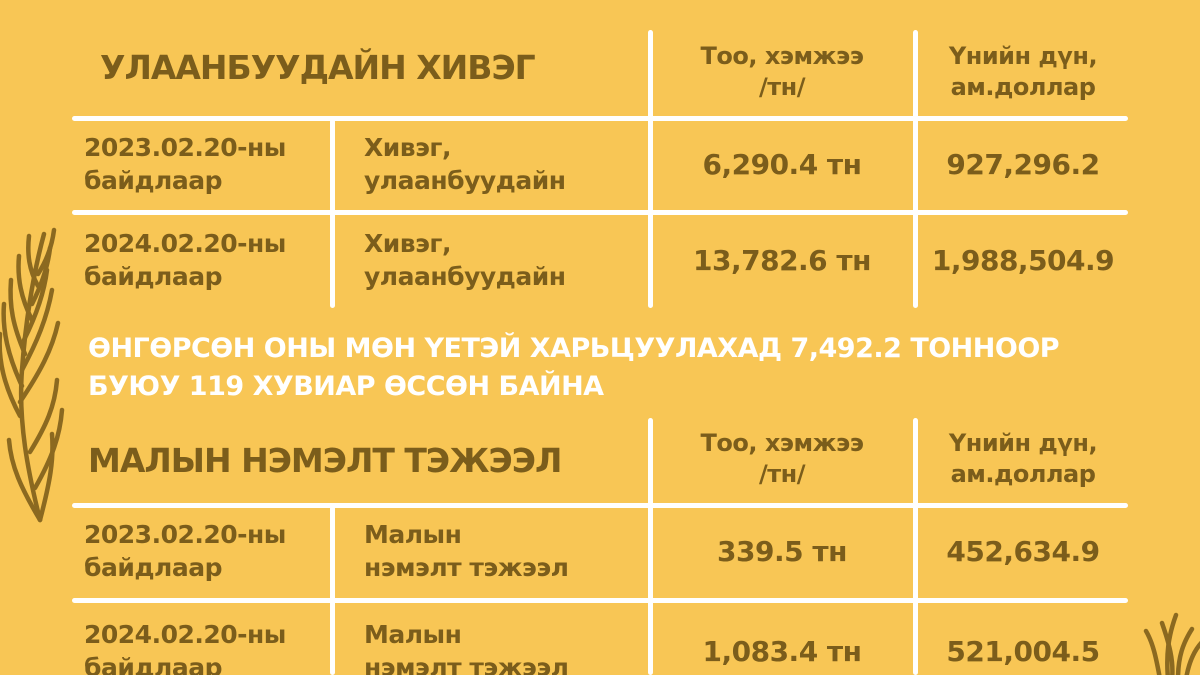  Describe the element at coordinates (185, 260) in the screenshot. I see `table1-row2-date-cell: 2024.02.20-ны байдлаар` at that location.